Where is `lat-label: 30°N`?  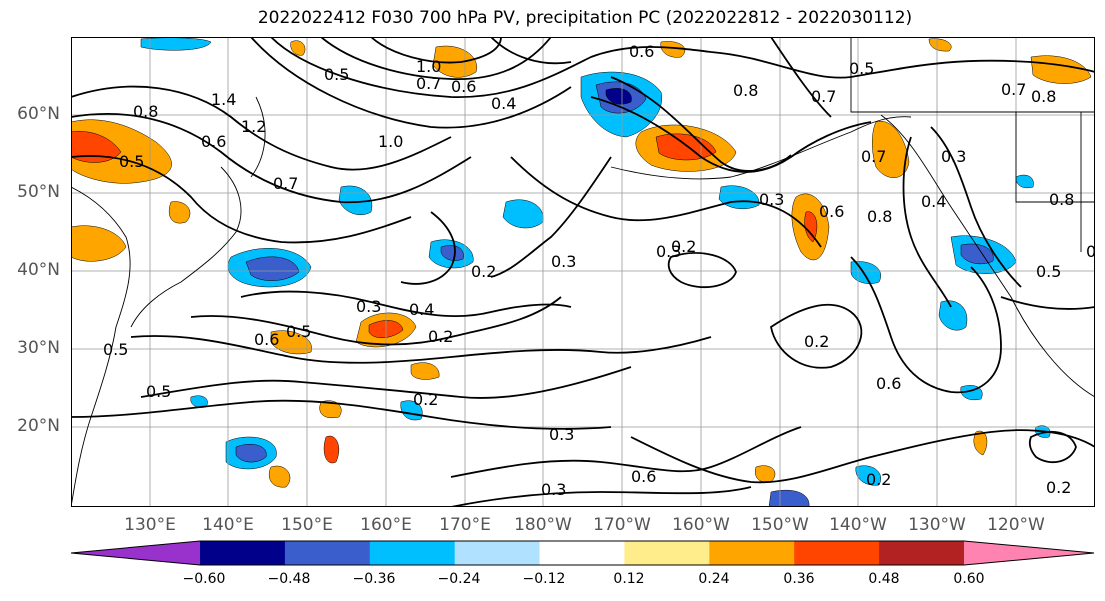 lat-label: 30°N is located at coordinates (38, 348).